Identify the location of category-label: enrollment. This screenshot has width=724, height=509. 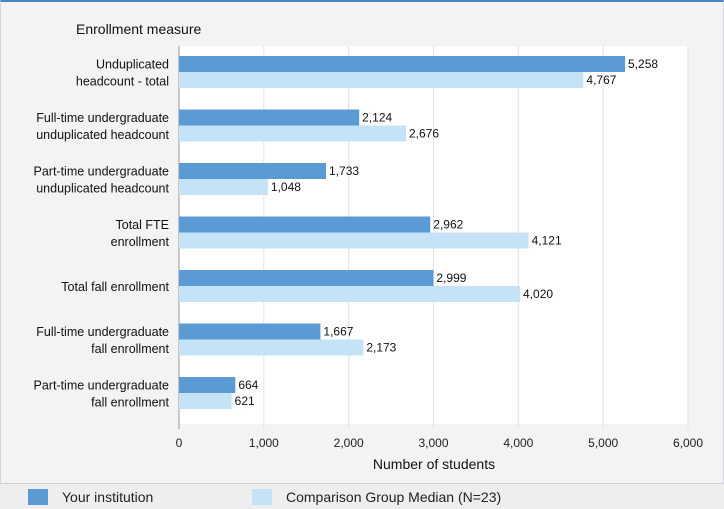
(140, 242).